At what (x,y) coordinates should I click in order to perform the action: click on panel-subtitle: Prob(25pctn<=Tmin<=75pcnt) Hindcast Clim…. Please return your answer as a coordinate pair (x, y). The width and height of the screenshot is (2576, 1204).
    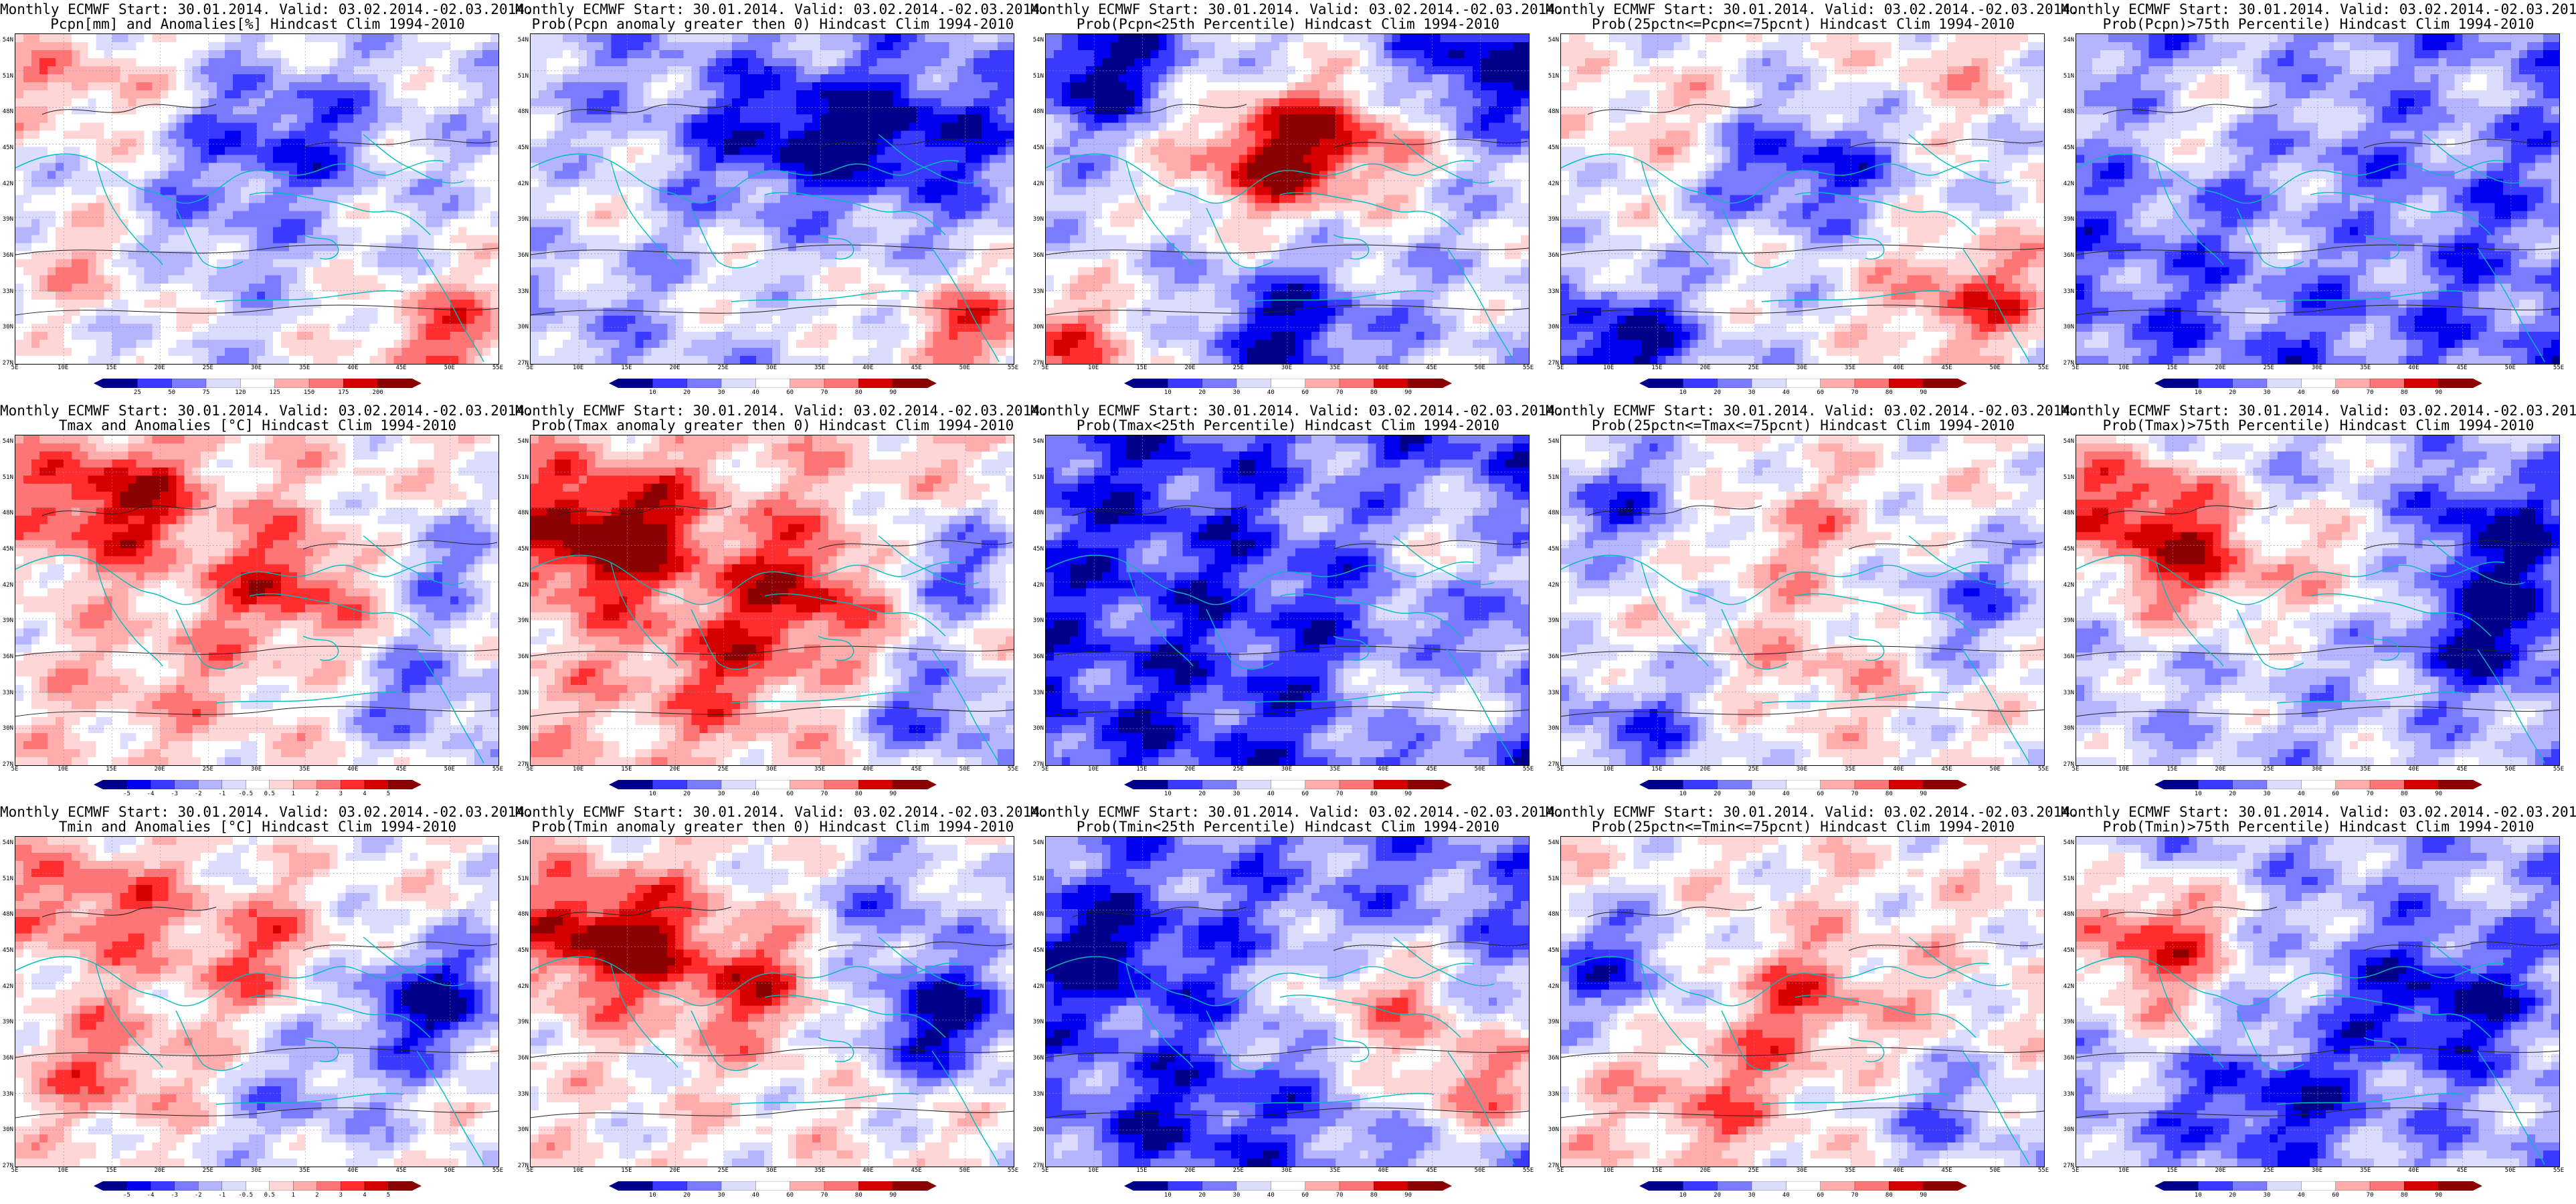
    Looking at the image, I should click on (1803, 827).